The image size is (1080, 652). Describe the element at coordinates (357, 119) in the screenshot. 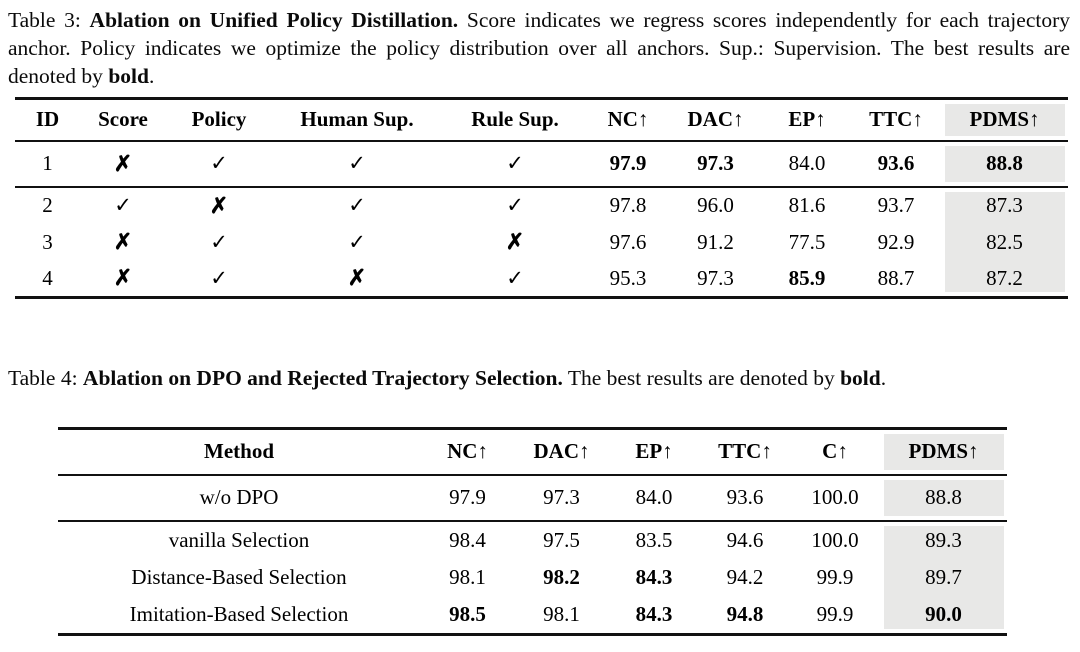

I see `table3-header-human-sup: Human Sup.` at that location.